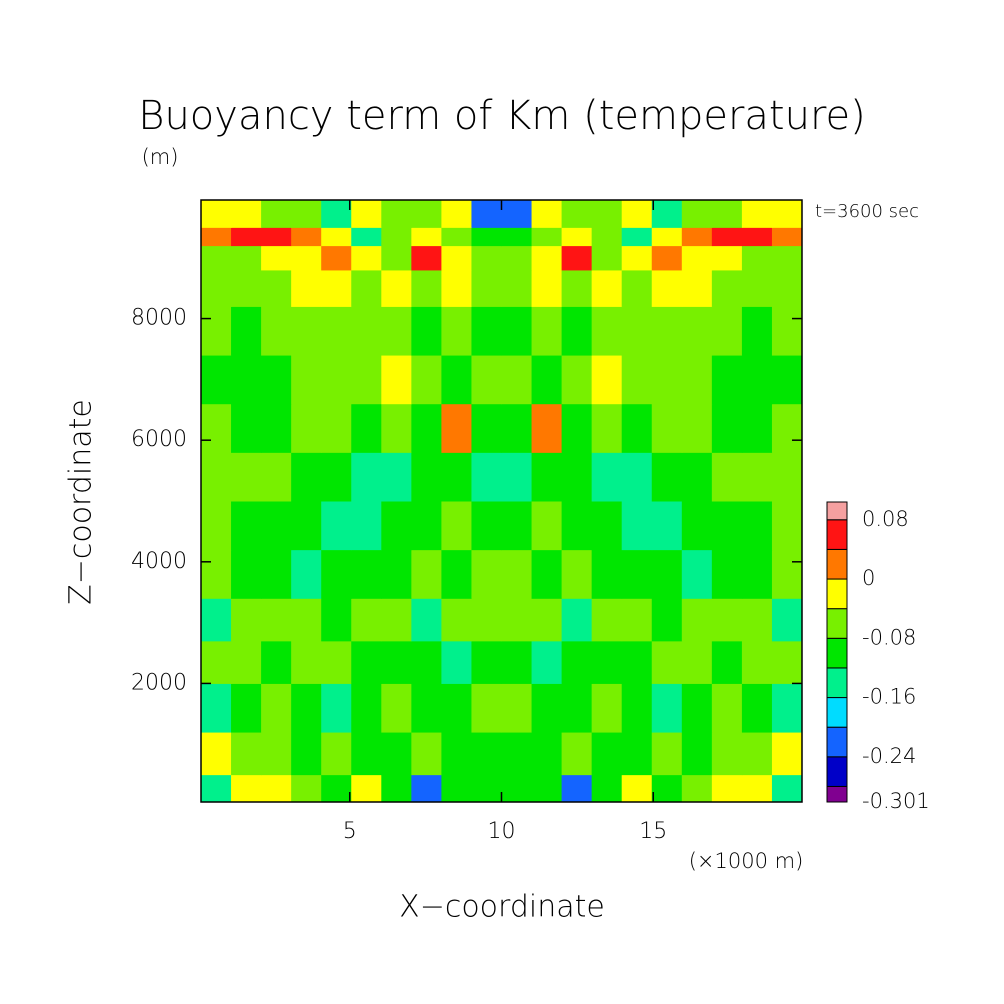 Image resolution: width=1004 pixels, height=1004 pixels. What do you see at coordinates (746, 861) in the screenshot?
I see `x-unit: (×1000 m)` at bounding box center [746, 861].